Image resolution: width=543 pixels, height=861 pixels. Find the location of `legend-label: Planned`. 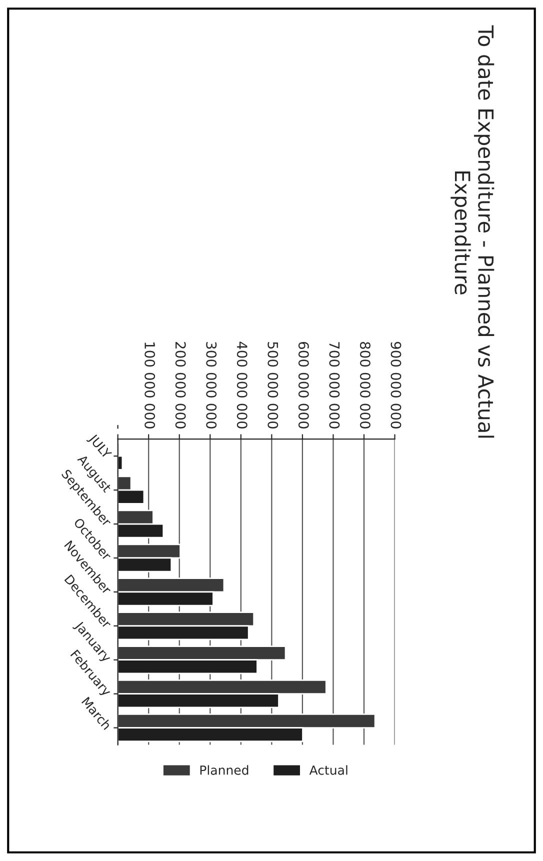

legend-label: Planned is located at coordinates (224, 770).